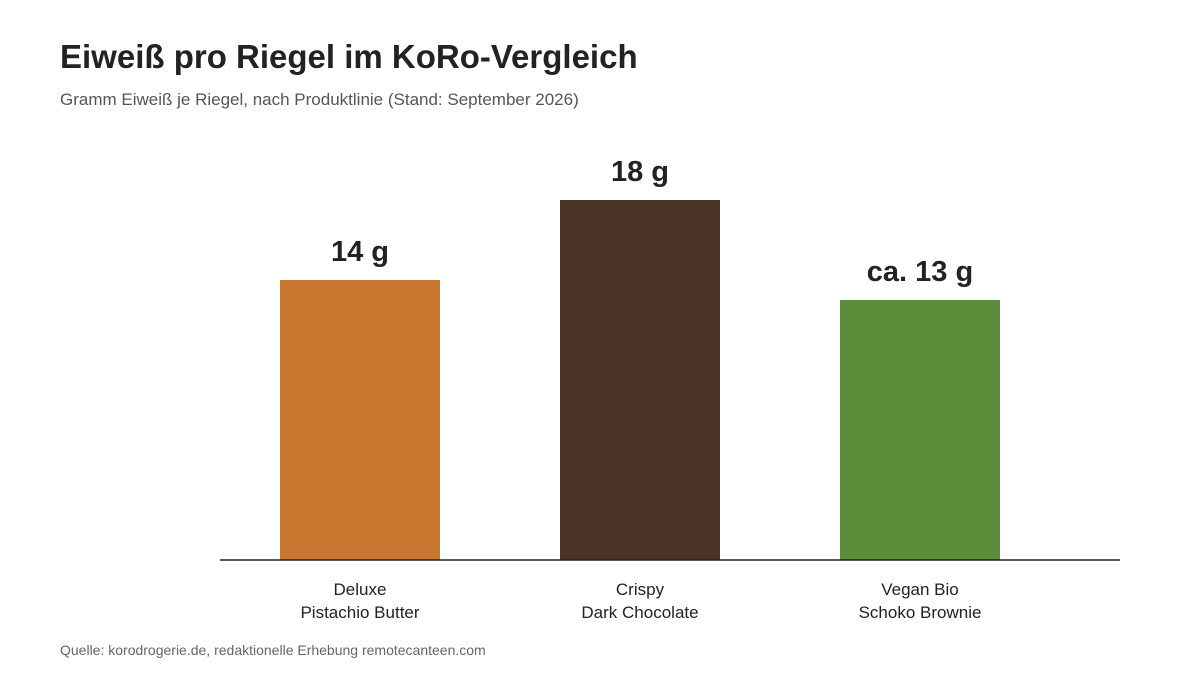 The height and width of the screenshot is (675, 1200). Describe the element at coordinates (359, 612) in the screenshot. I see `category-label-line: Pistachio Butter` at that location.